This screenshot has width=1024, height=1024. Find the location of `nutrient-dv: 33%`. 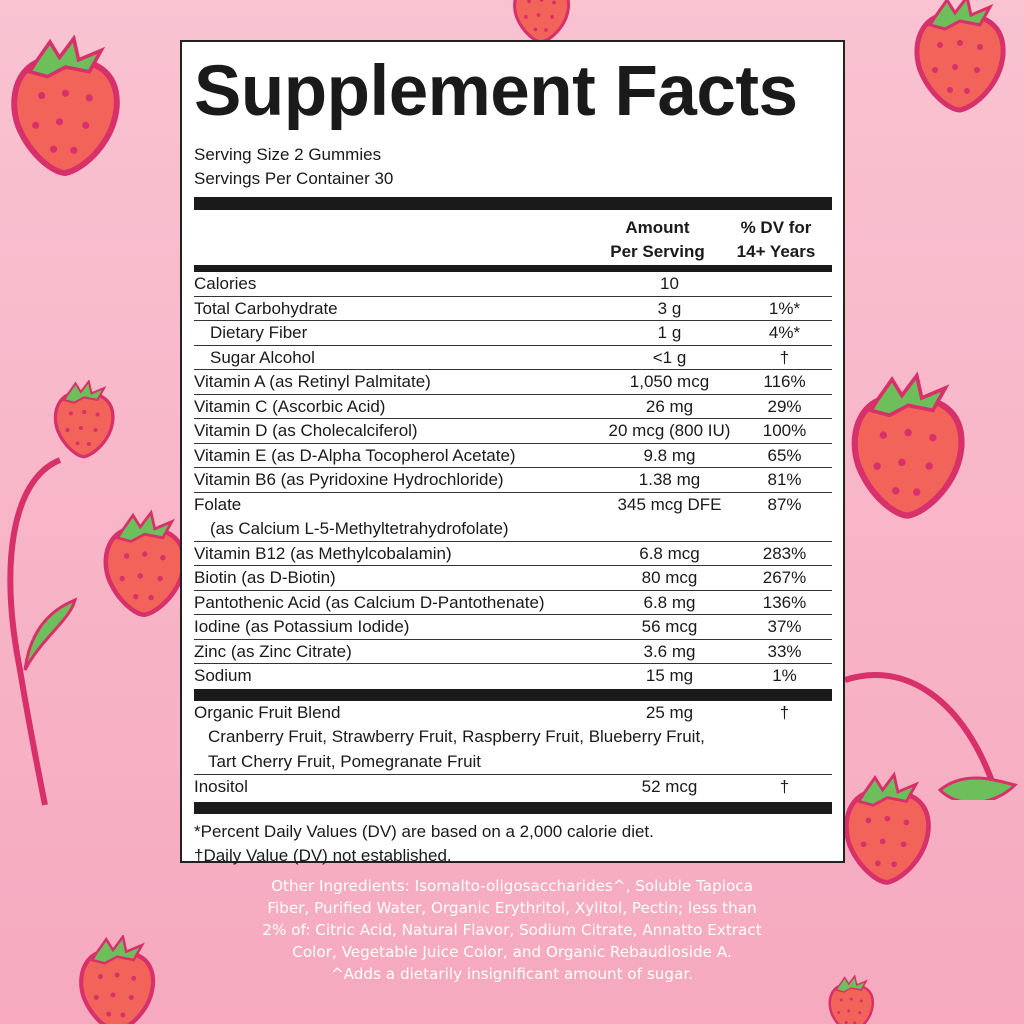

nutrient-dv: 33% is located at coordinates (784, 651).